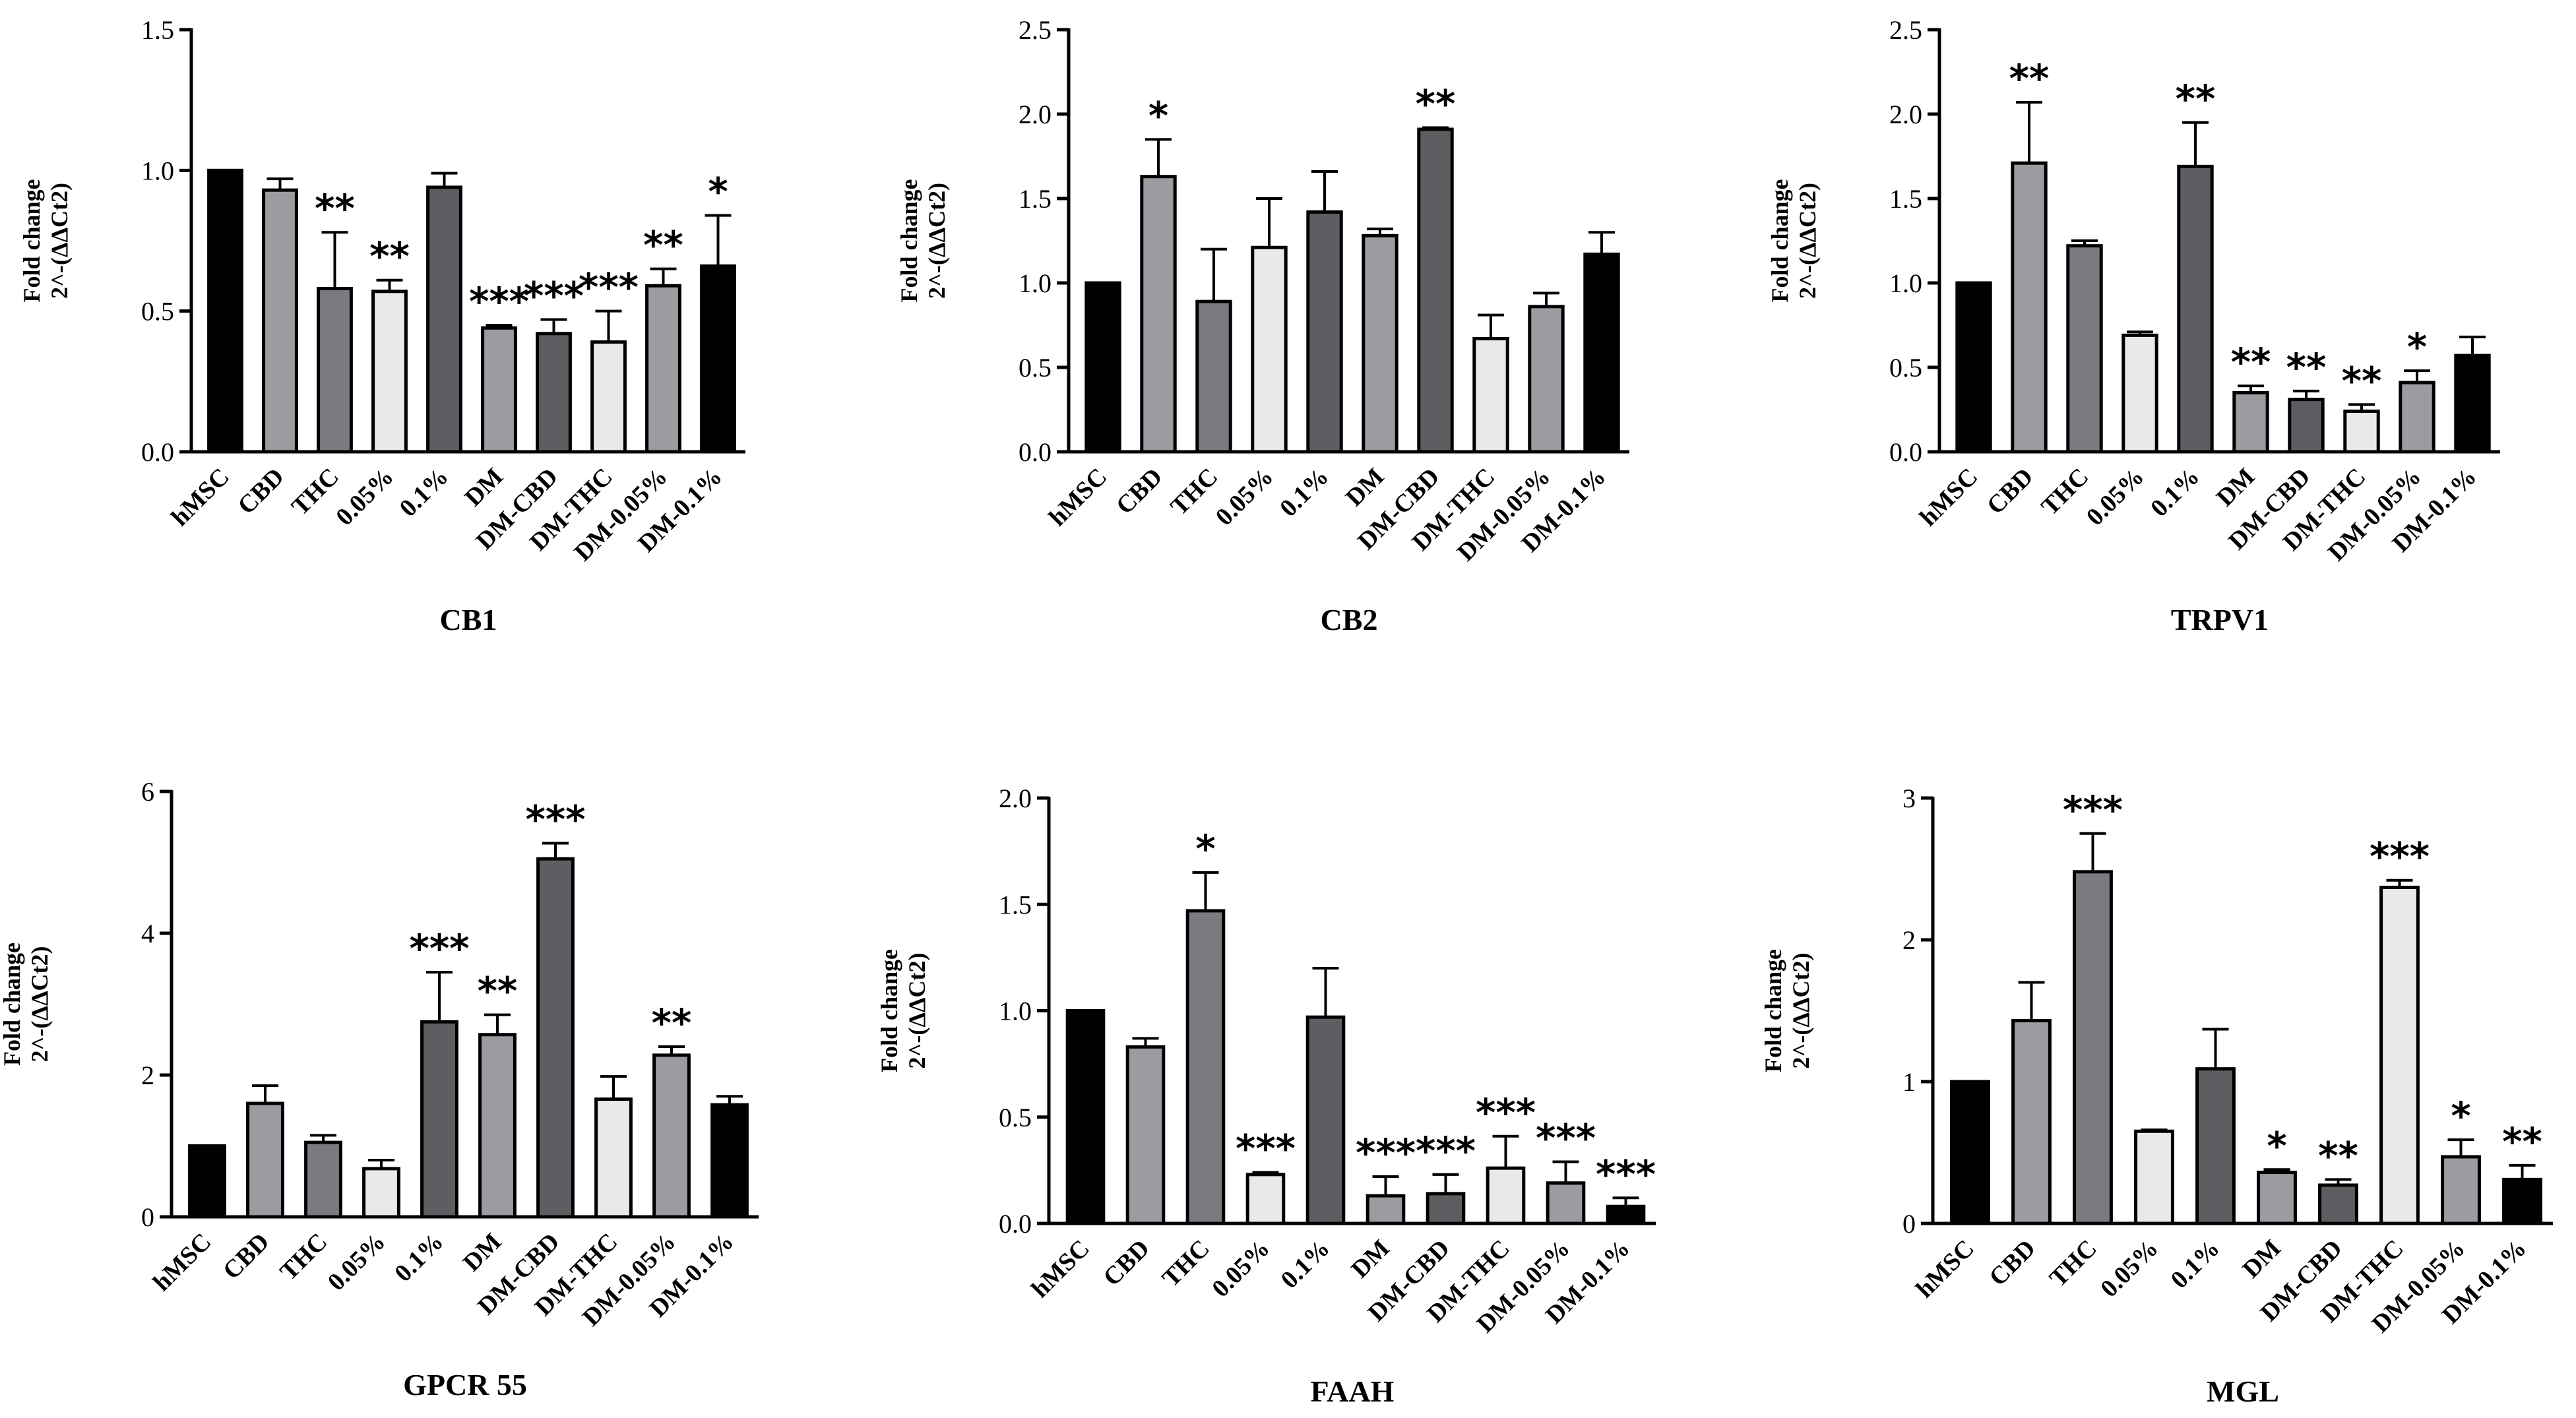 The height and width of the screenshot is (1418, 2576). I want to click on chart-title: CB1, so click(468, 620).